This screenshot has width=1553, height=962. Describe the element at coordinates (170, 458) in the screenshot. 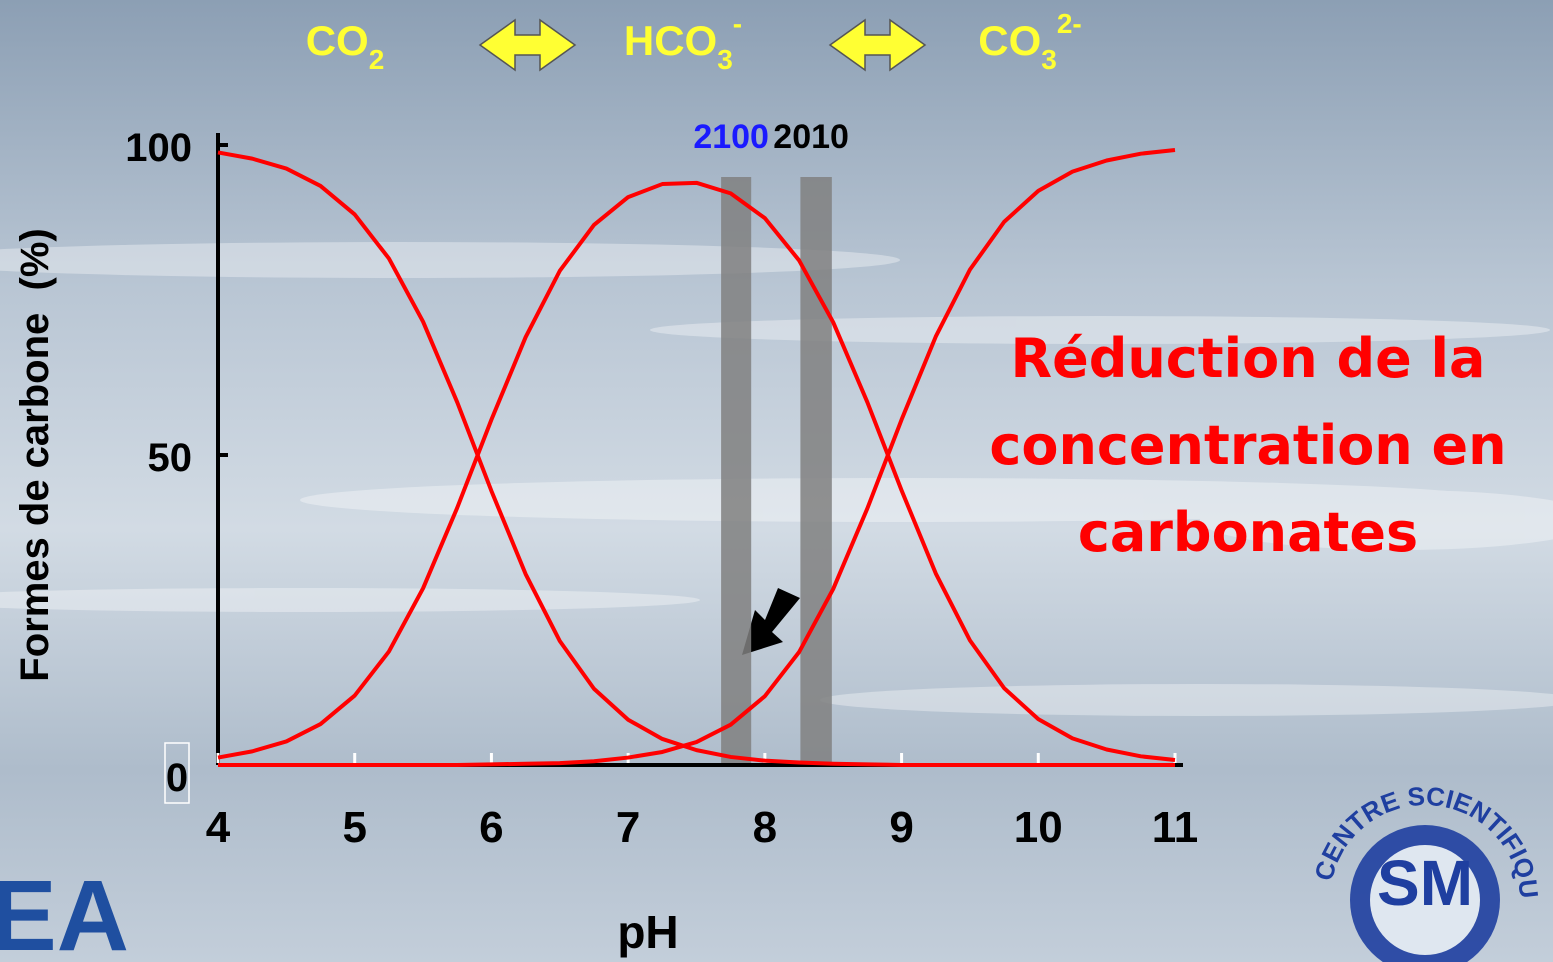

I see `y-tick-label: 50` at that location.